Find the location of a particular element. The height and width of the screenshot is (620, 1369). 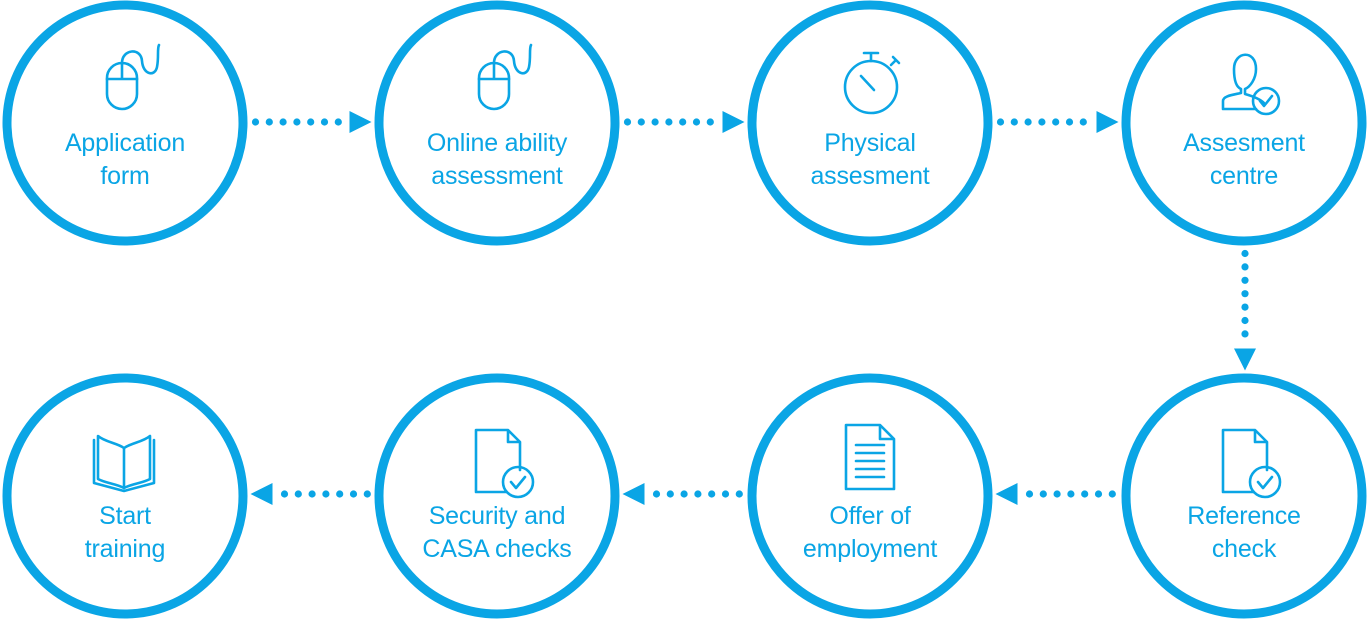

step-circle-start-training is located at coordinates (125, 496).